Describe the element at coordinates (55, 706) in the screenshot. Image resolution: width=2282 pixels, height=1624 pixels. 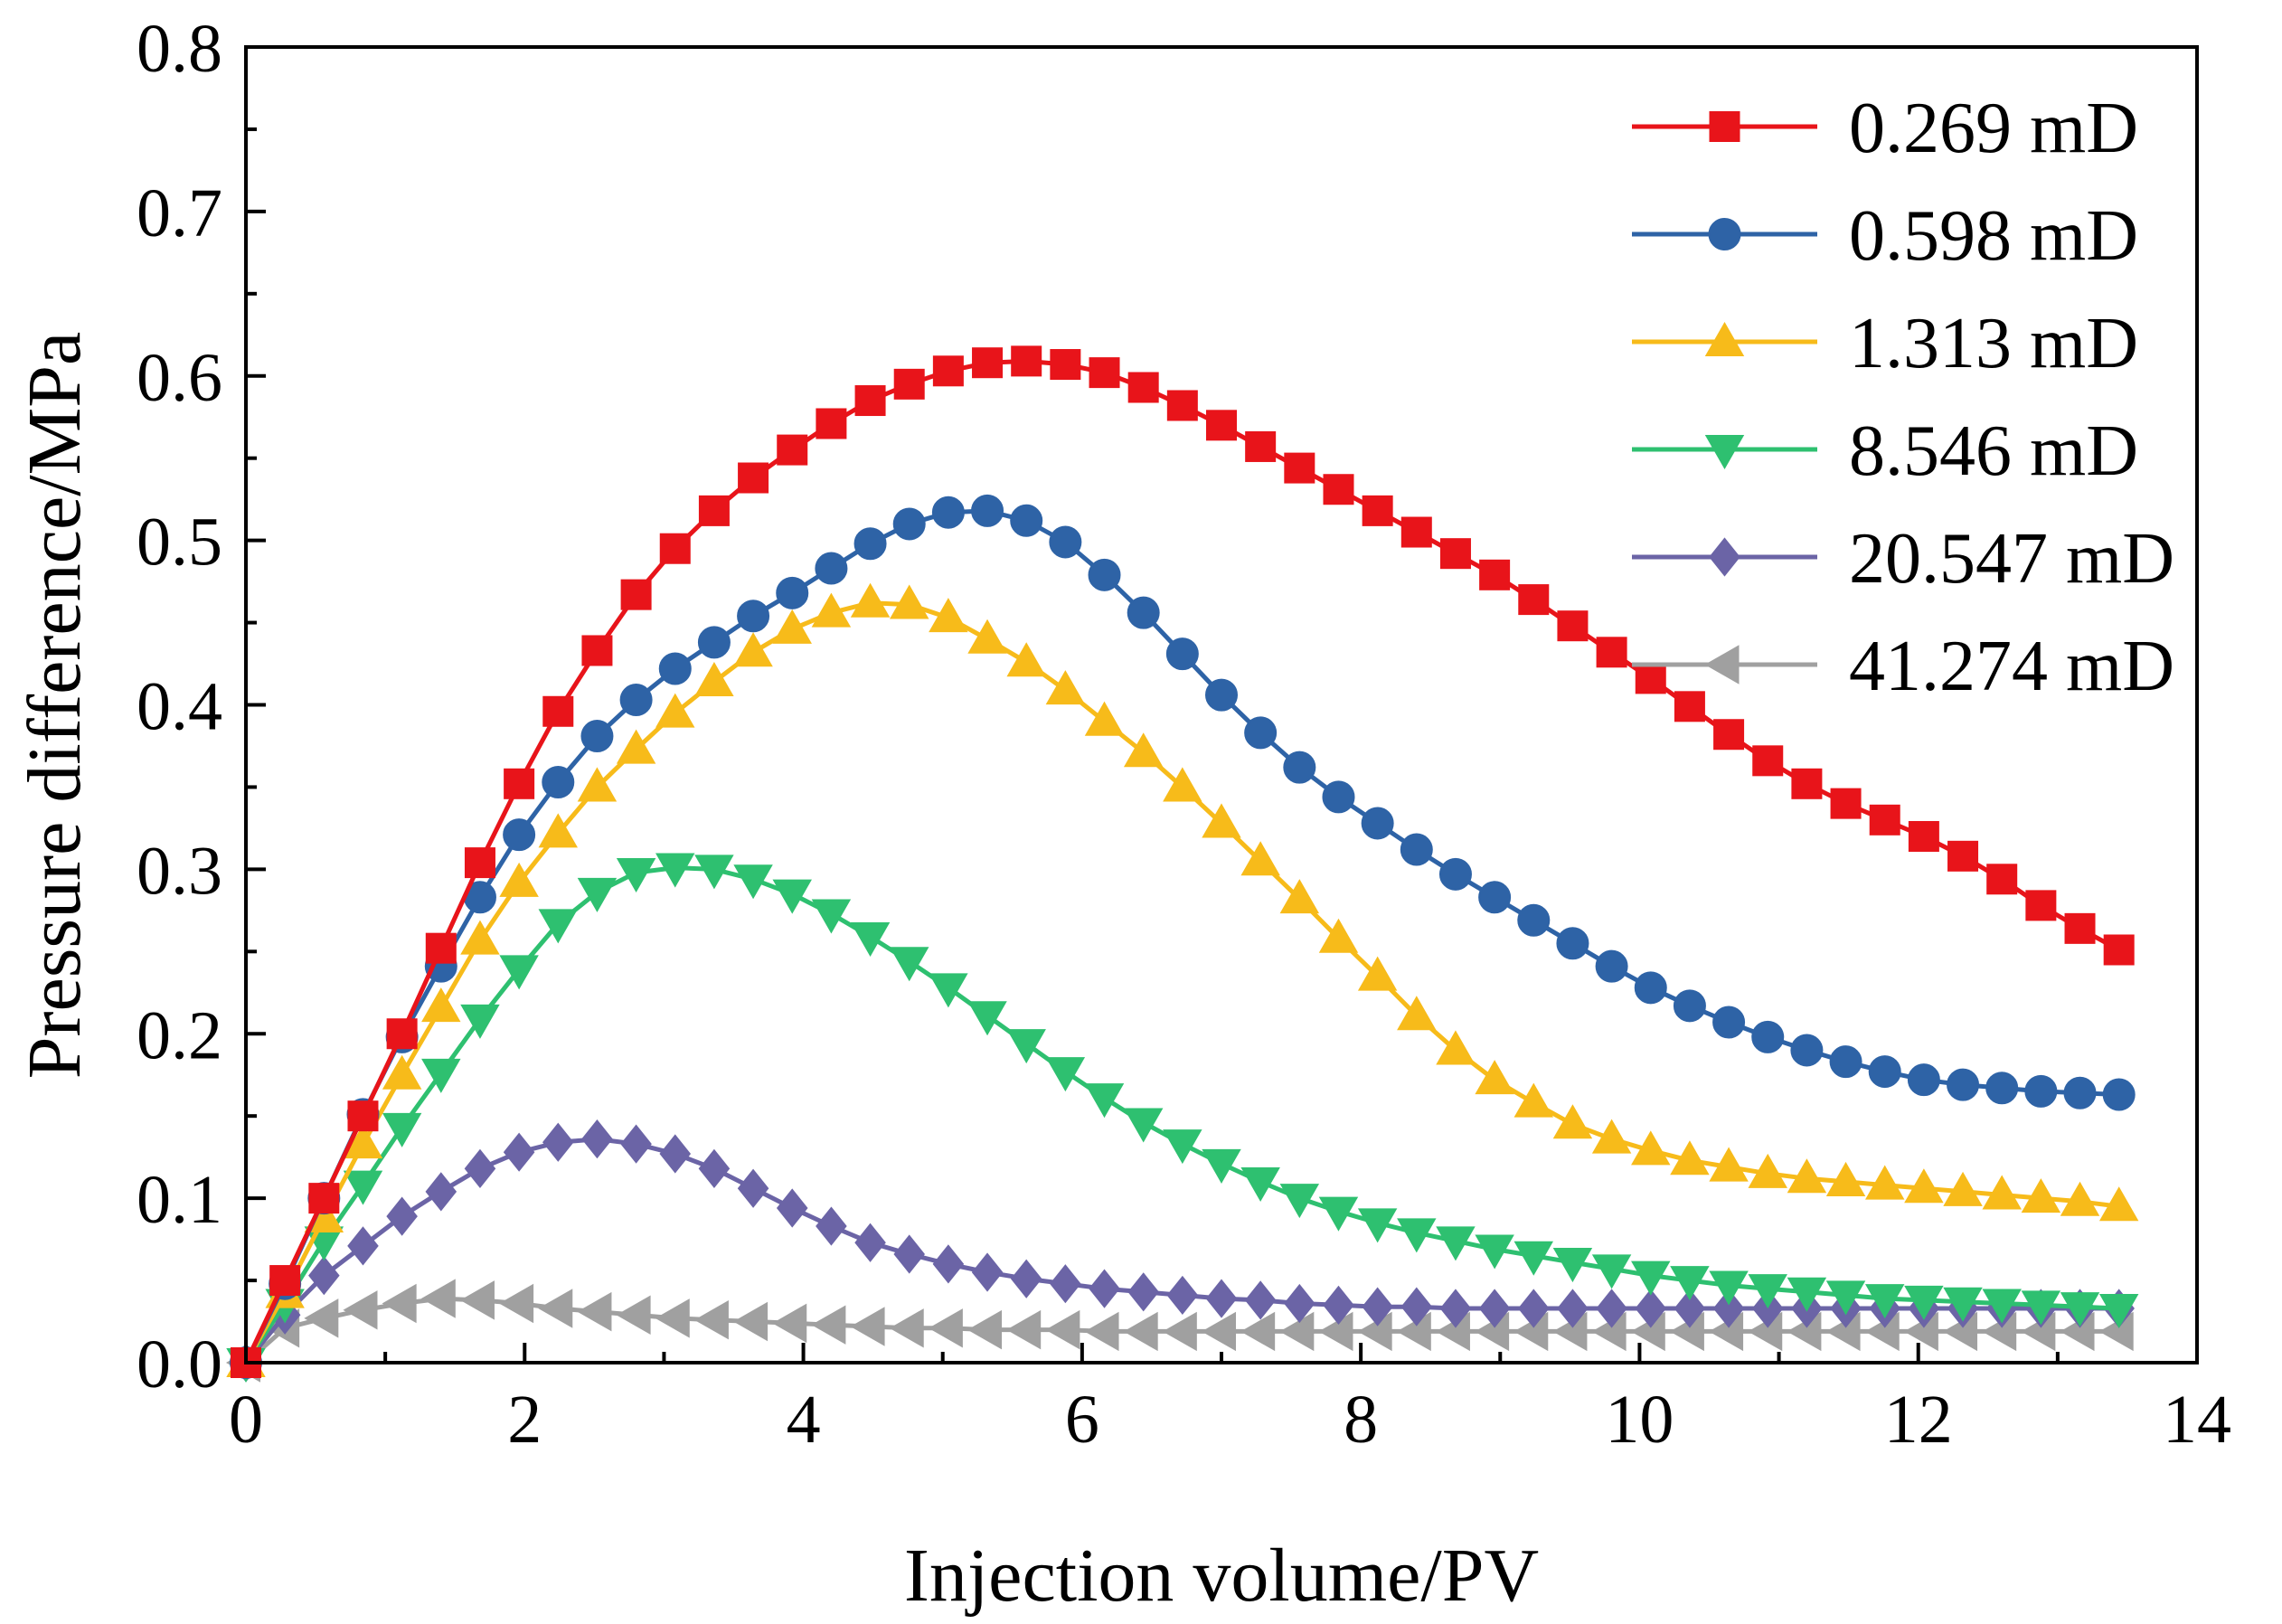
I see `y-axis-title: Pressure difference/MPa` at that location.